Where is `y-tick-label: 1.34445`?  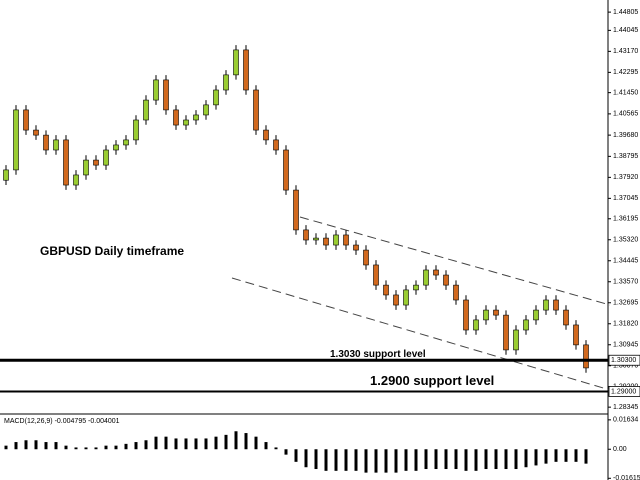
y-tick-label: 1.34445 is located at coordinates (625, 261).